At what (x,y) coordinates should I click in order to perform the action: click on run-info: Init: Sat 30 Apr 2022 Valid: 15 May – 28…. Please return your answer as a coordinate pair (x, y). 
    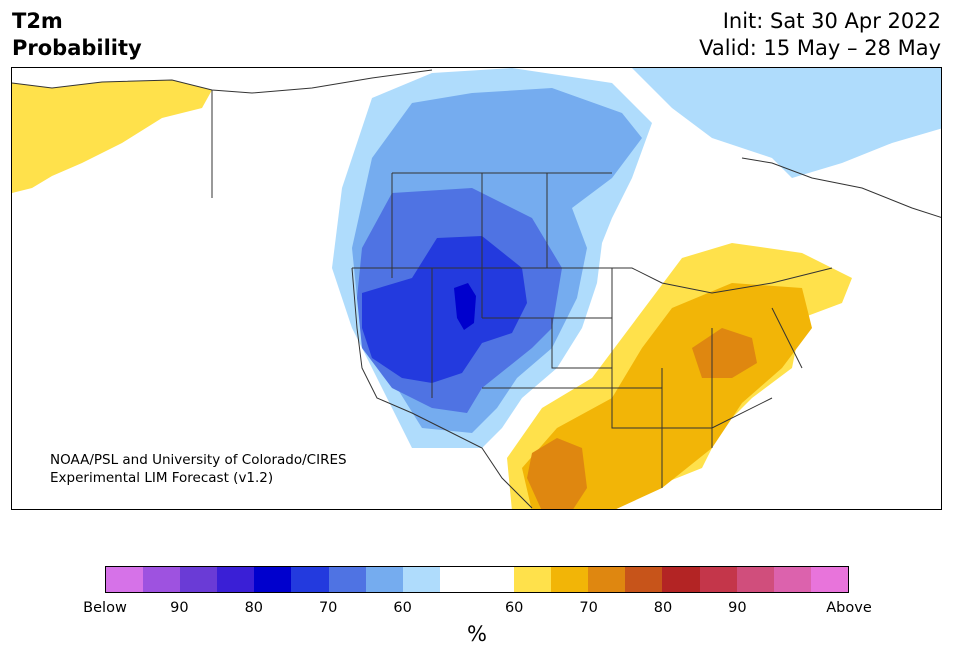
    Looking at the image, I should click on (820, 35).